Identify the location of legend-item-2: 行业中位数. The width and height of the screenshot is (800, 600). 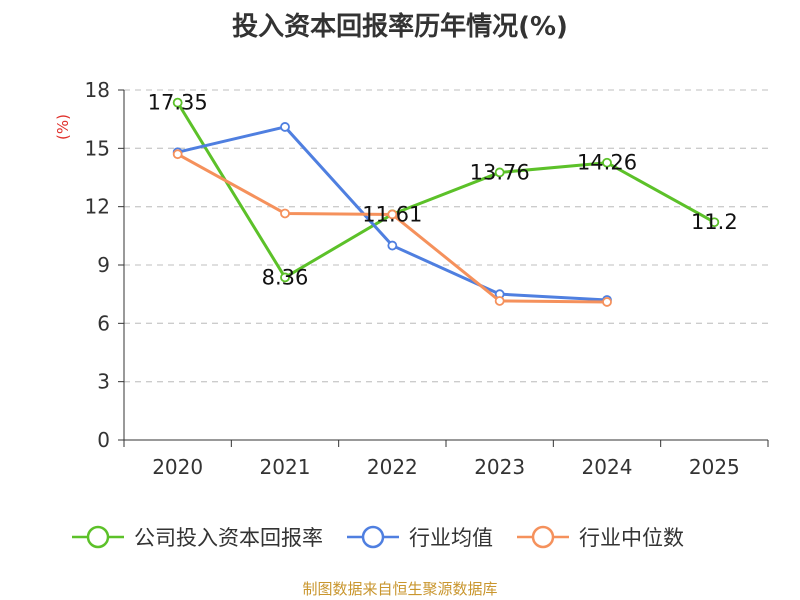
(600, 537).